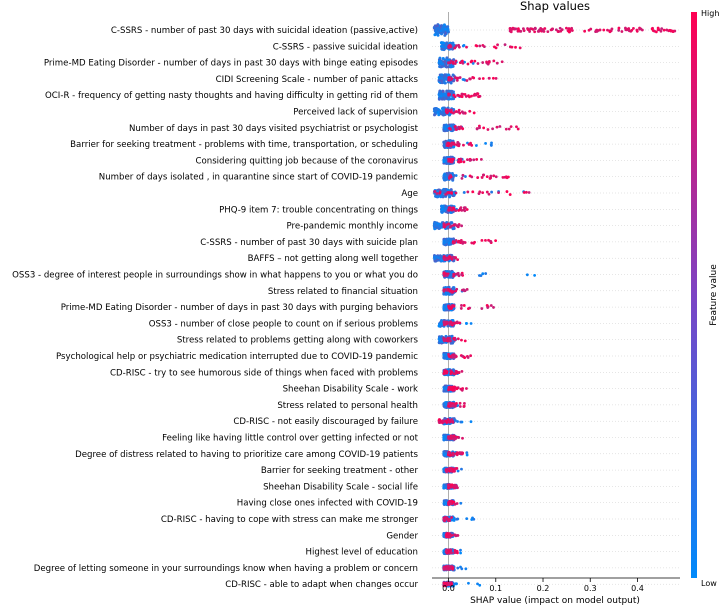 The image size is (725, 609). Describe the element at coordinates (333, 259) in the screenshot. I see `feature-label: BAFFS – not getting along well together` at that location.